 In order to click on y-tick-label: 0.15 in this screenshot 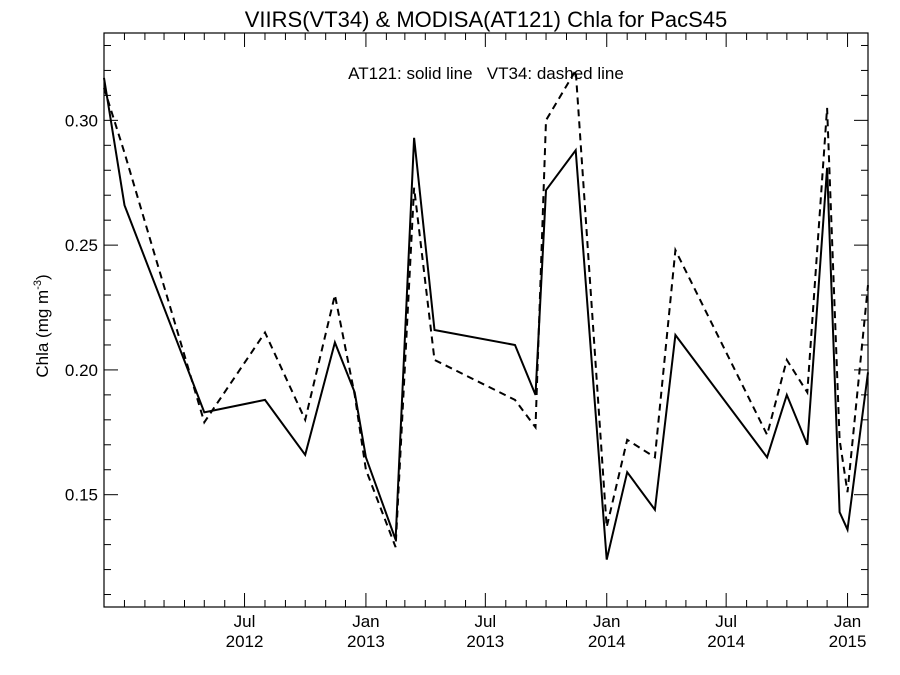, I will do `click(81, 495)`.